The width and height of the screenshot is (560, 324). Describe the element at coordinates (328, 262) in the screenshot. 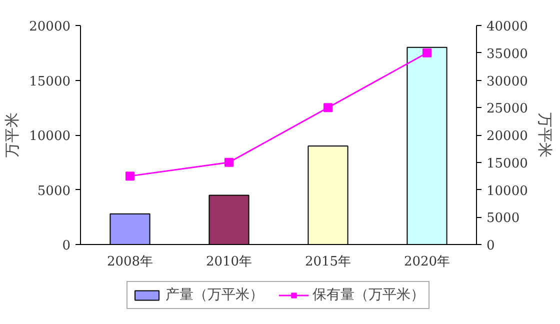

I see `x-tick-label: 2015年` at that location.